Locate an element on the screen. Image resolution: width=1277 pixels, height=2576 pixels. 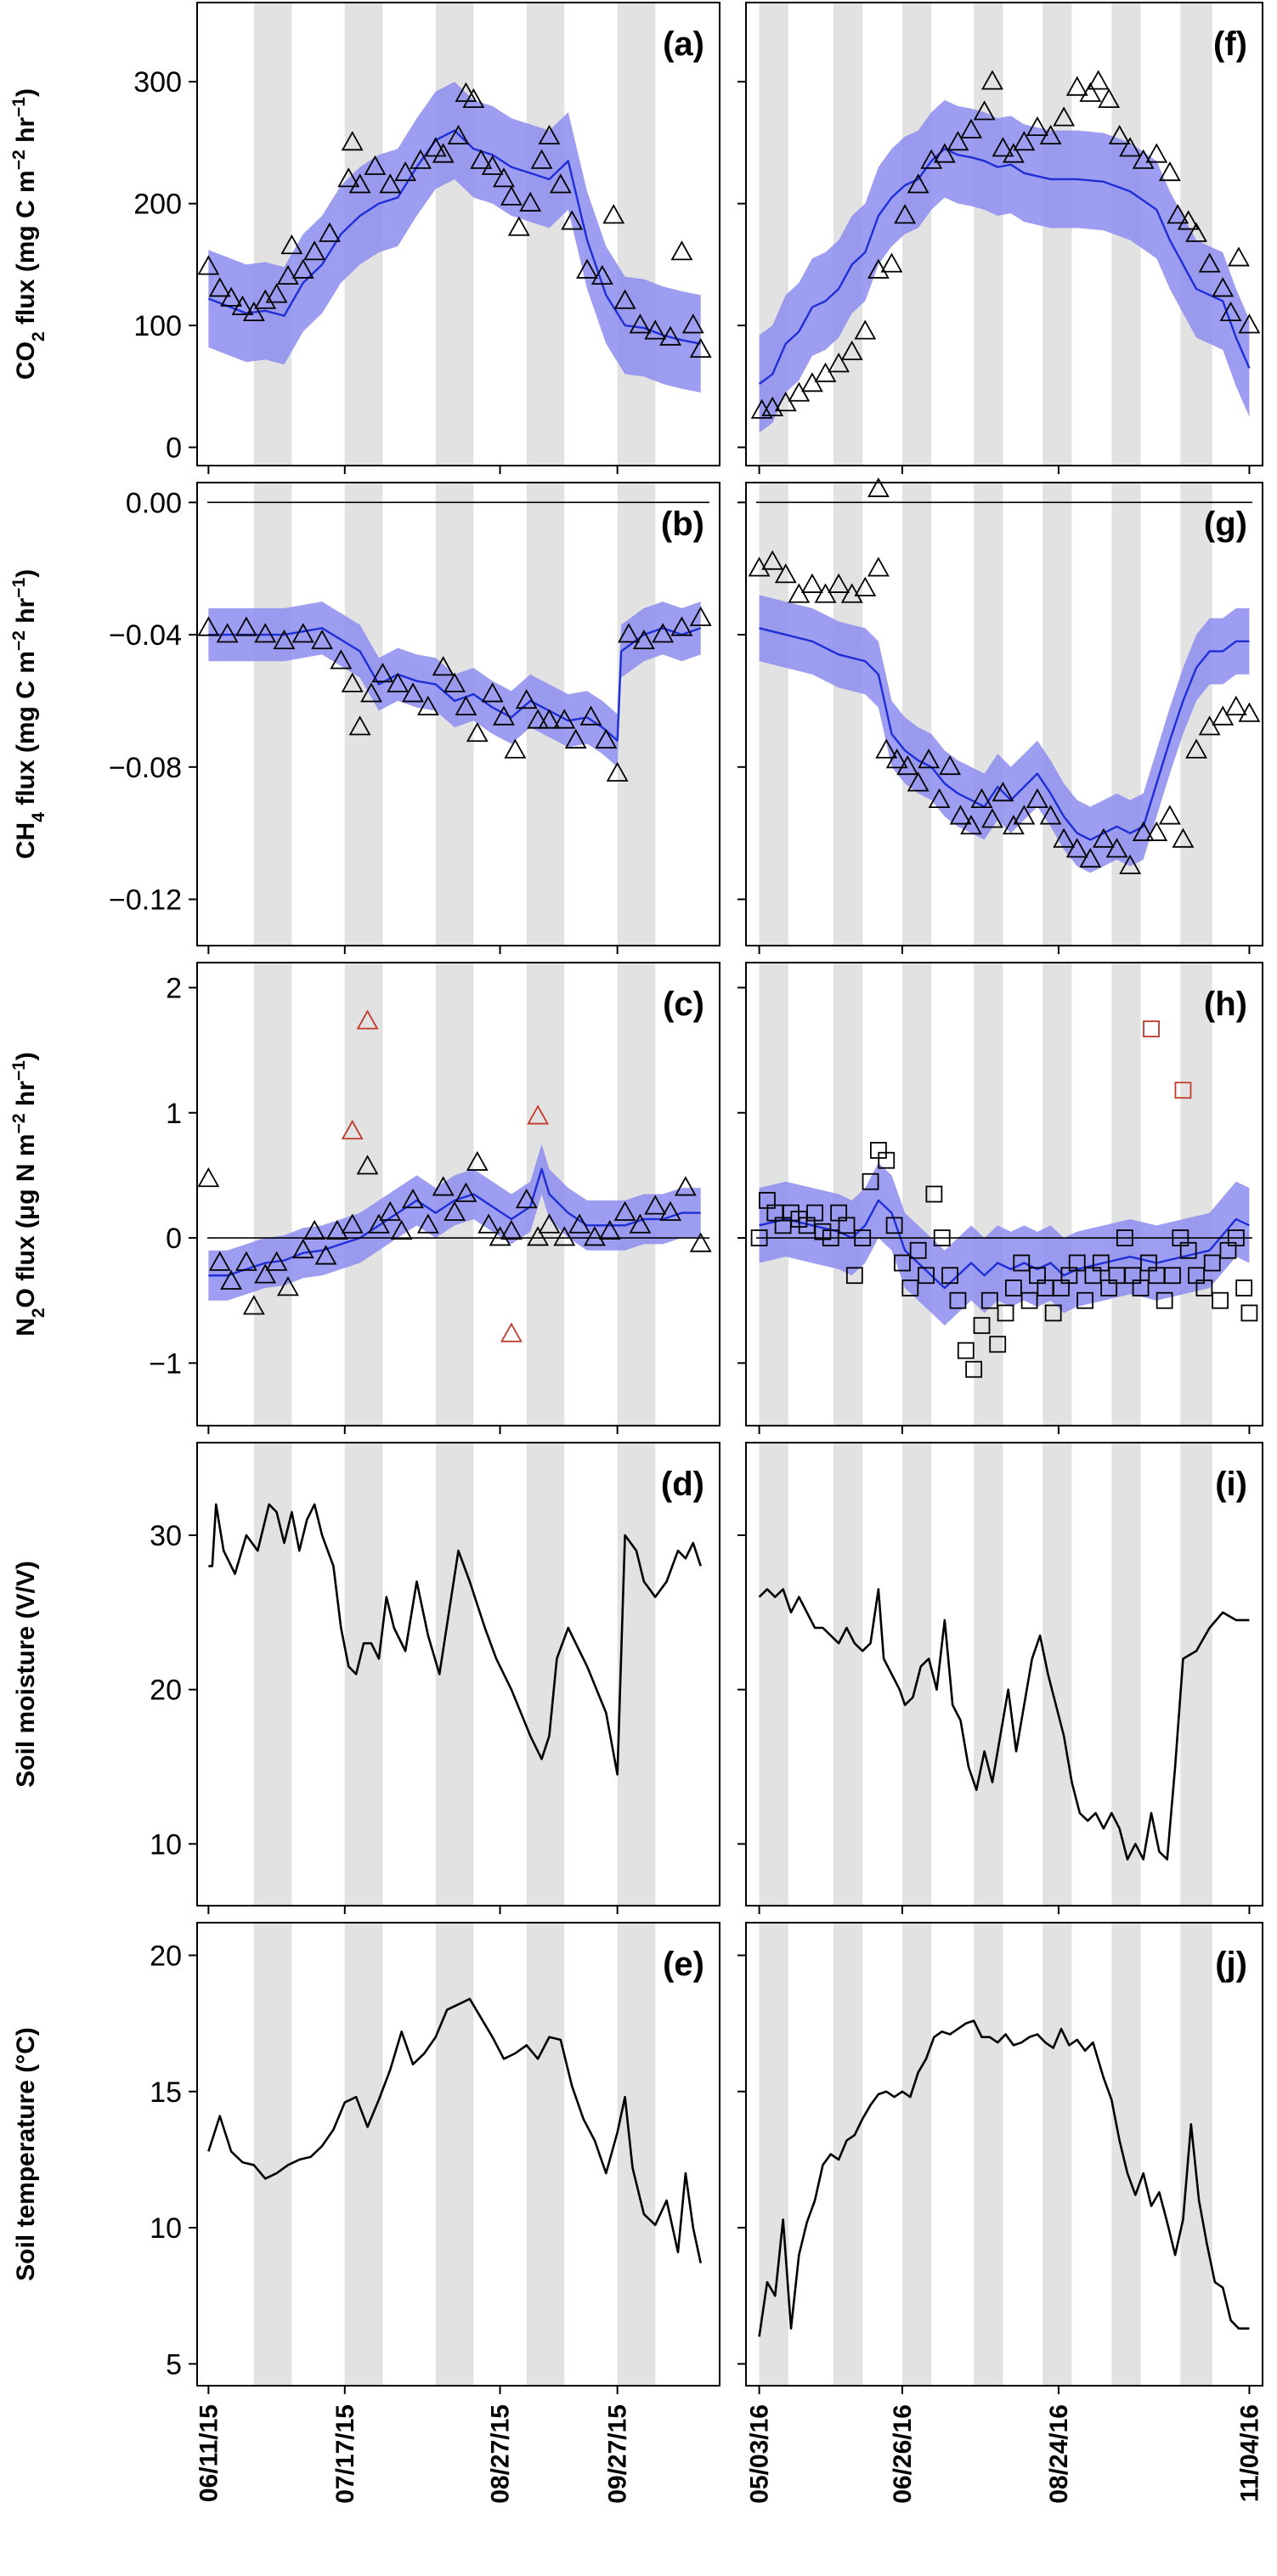
ylabel-row-2: N2O flux (μg N m−2 hr−1) is located at coordinates (28, 1194).